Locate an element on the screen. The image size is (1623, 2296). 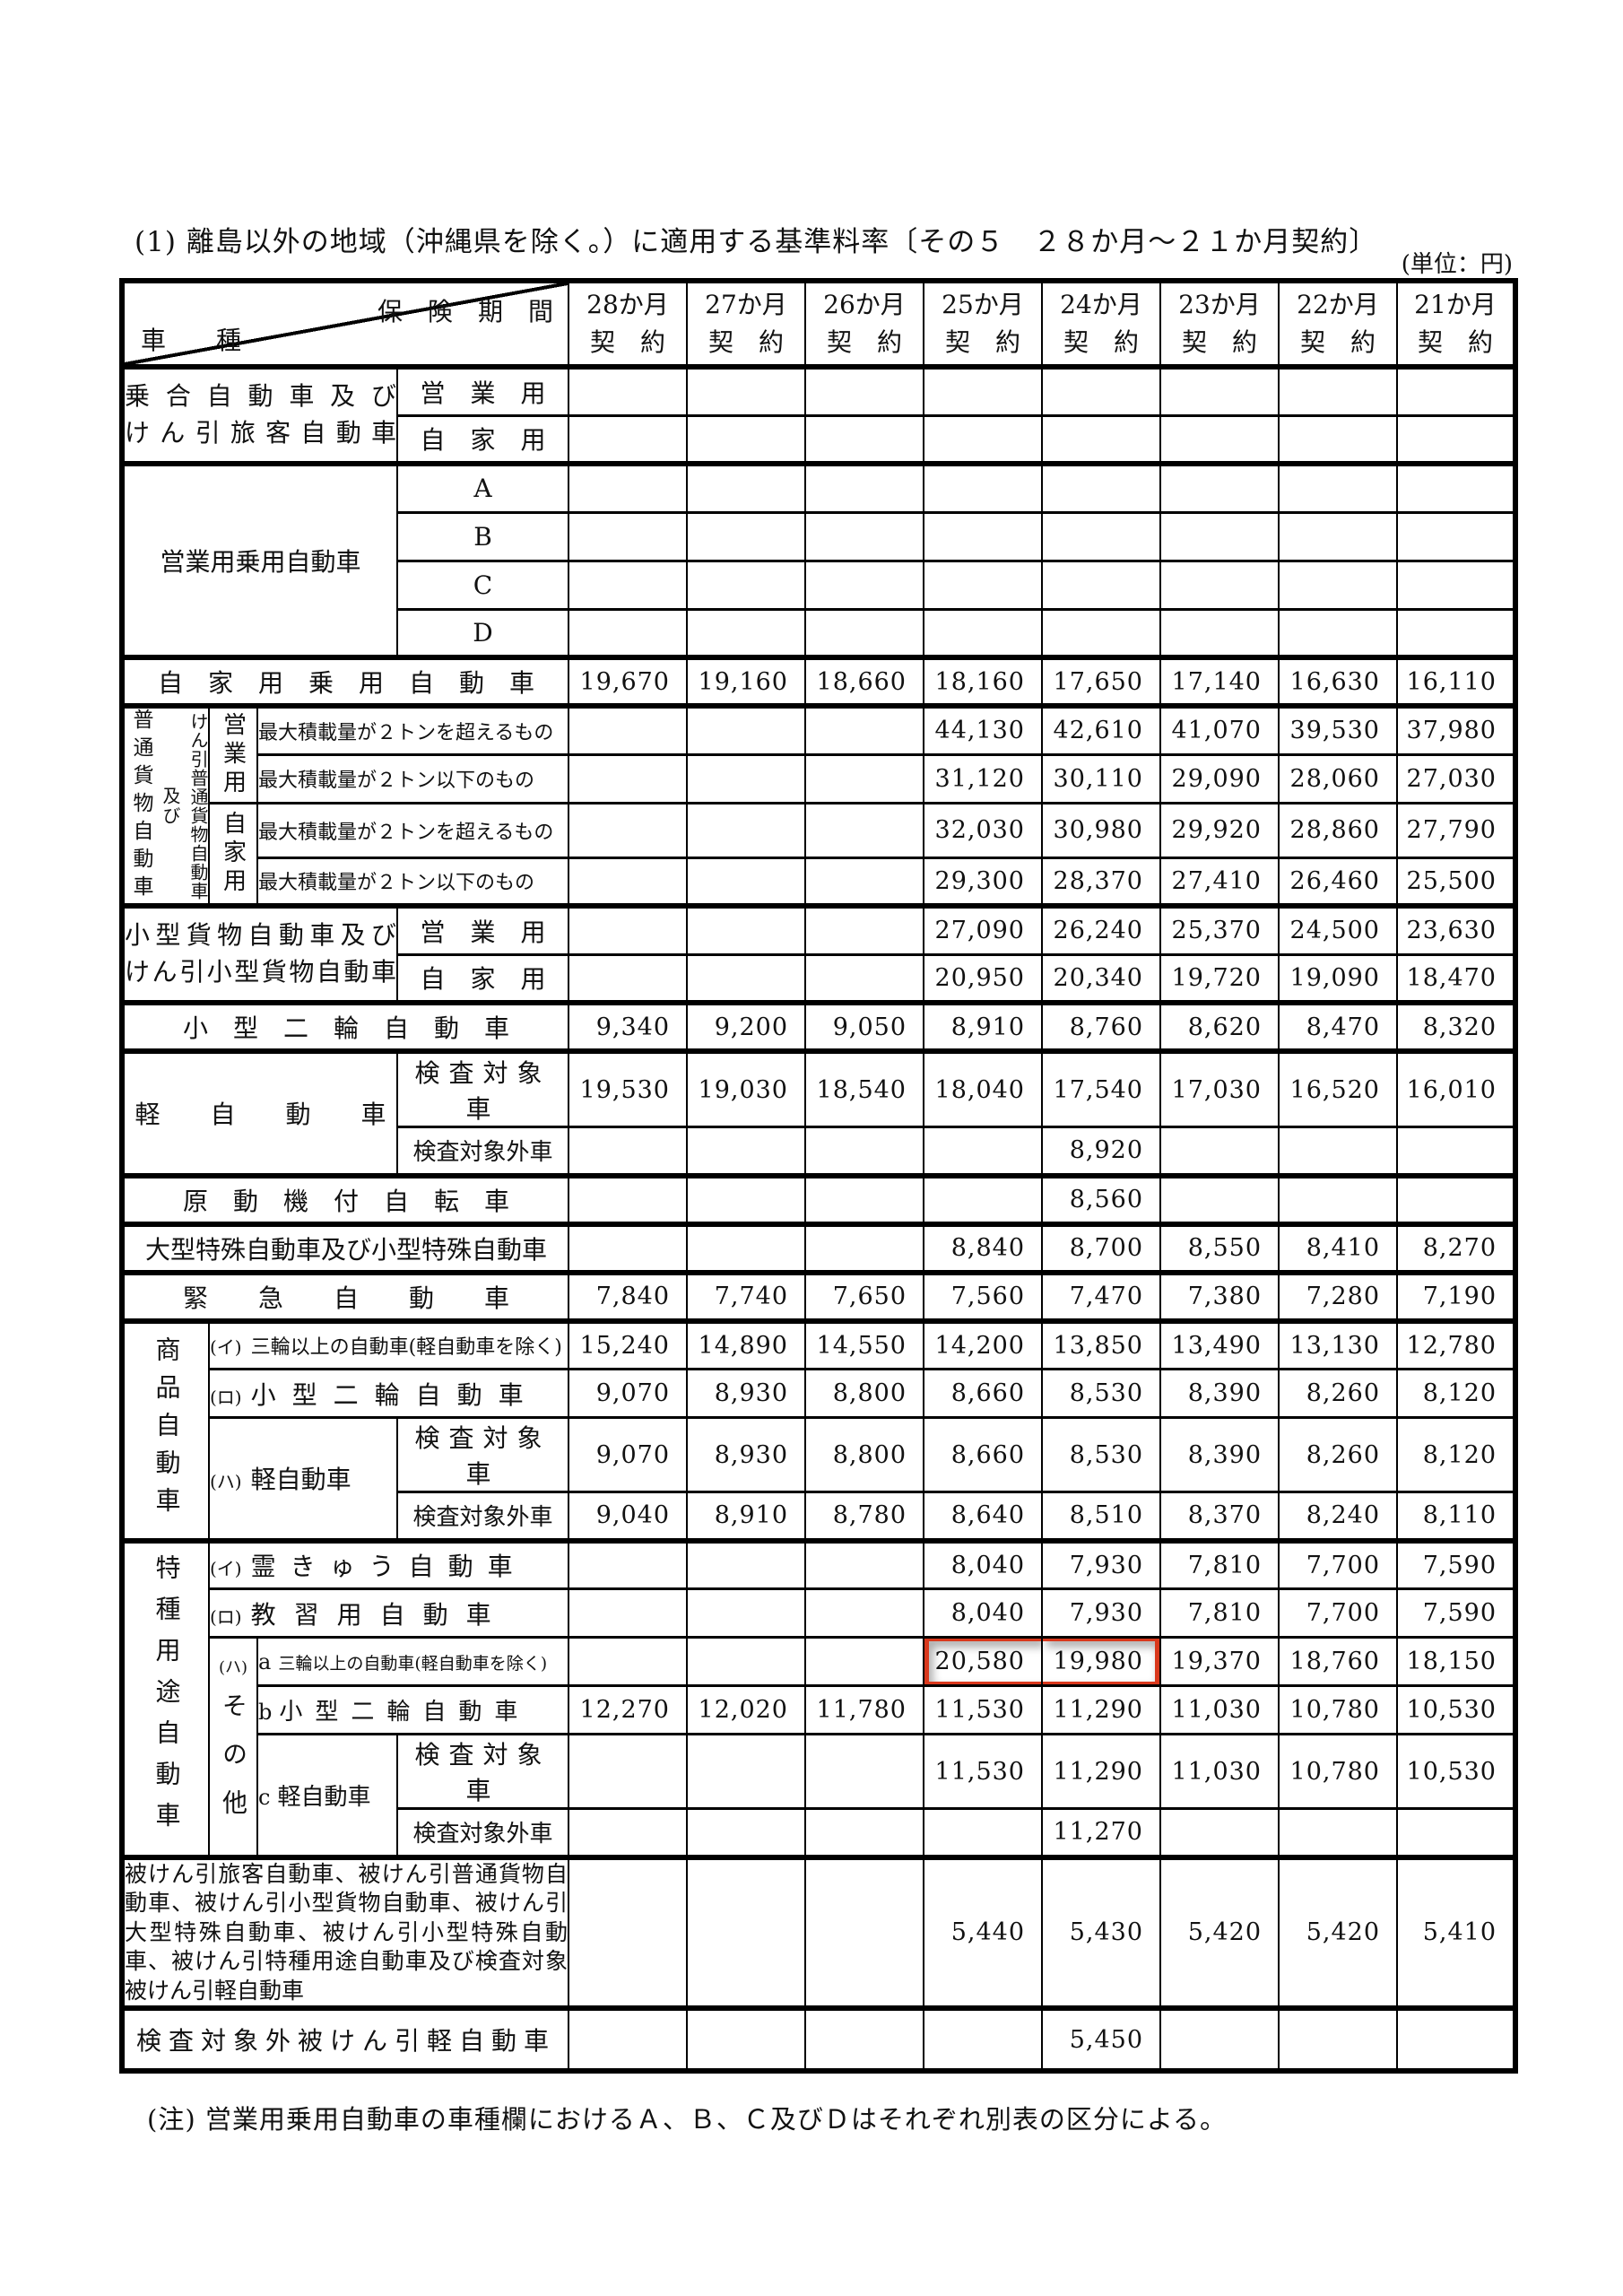
table-row: 営業用乗用自動車 A is located at coordinates (818, 560).